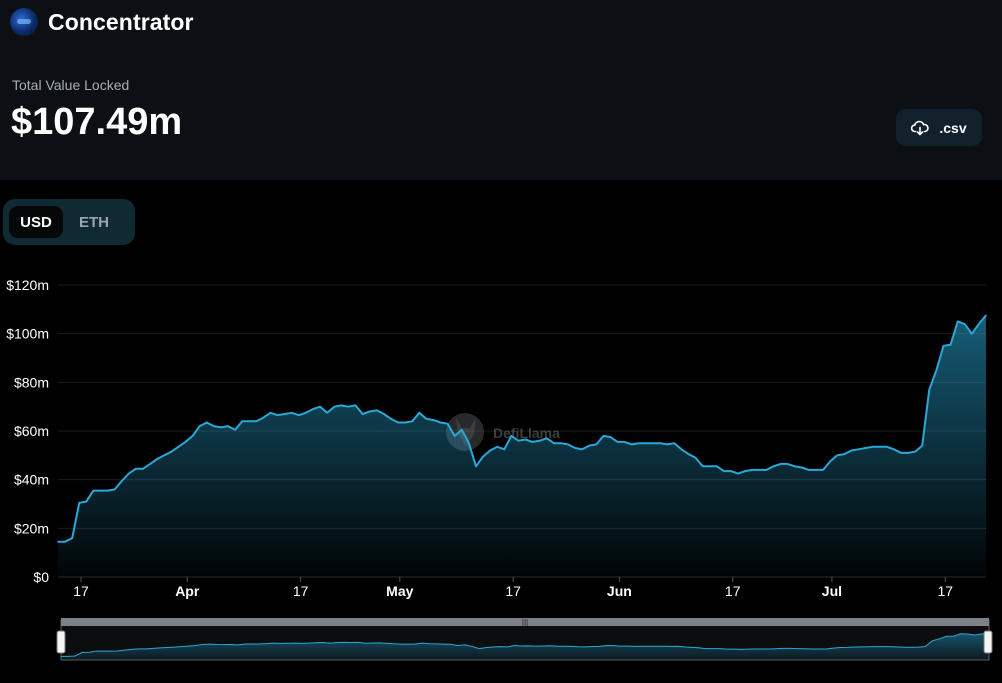 This screenshot has width=1002, height=683. I want to click on navigator-scrollbar, so click(525, 622).